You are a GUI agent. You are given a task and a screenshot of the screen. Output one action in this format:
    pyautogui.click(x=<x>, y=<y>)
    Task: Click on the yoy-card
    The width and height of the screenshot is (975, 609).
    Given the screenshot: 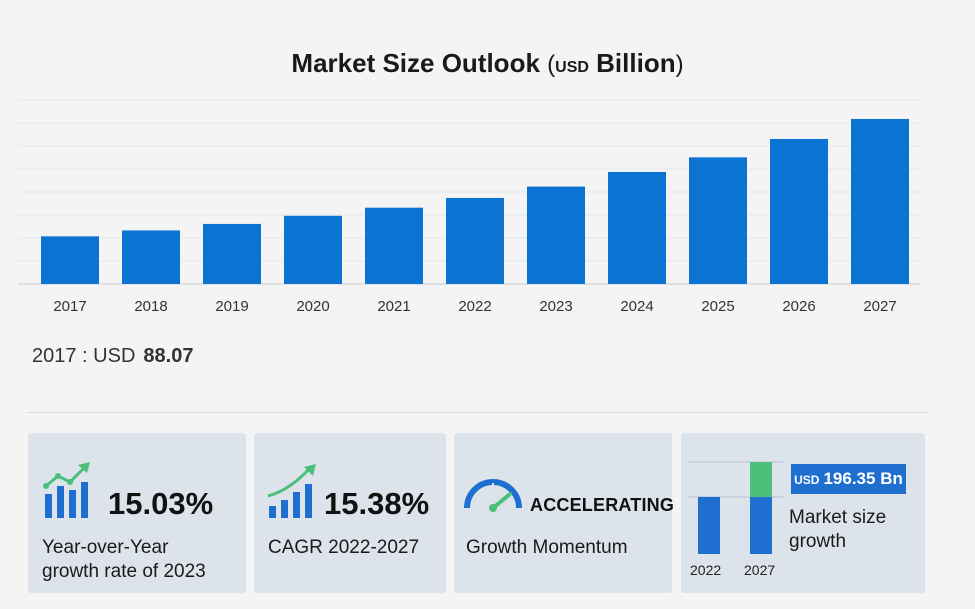 What is the action you would take?
    pyautogui.click(x=137, y=513)
    